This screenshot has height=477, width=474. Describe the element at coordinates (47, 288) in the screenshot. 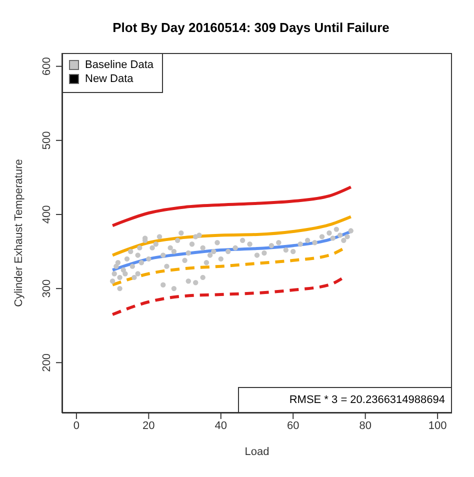

I see `y-tick-label: 300` at that location.